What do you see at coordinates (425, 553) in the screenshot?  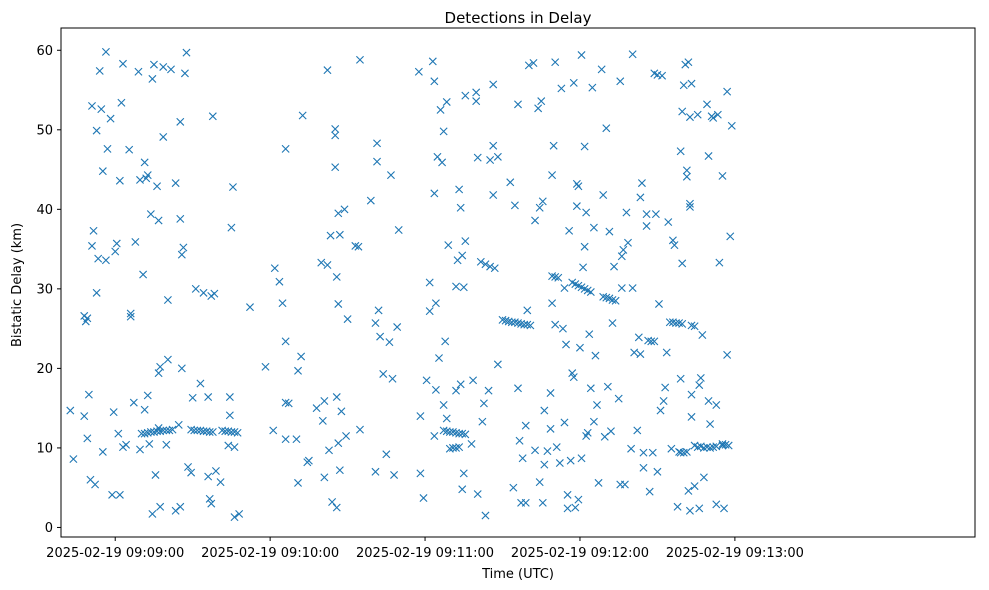 I see `x-tick-label: 2025-02-19 09:11:00` at bounding box center [425, 553].